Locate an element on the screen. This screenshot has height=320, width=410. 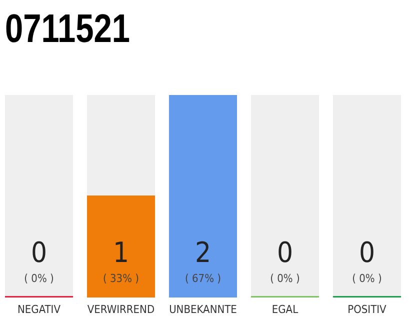
x-tick-label: NEGATIV is located at coordinates (39, 309).